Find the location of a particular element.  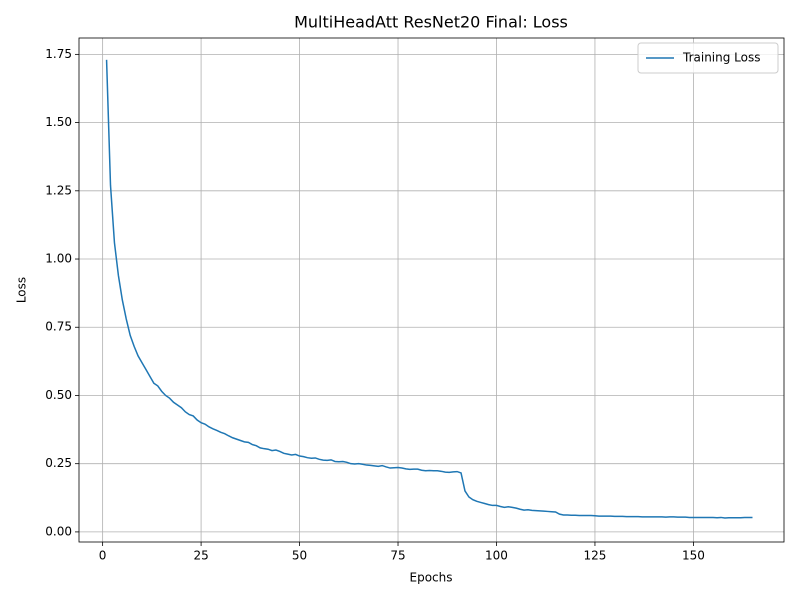

y-axis-label: Loss is located at coordinates (22, 290).